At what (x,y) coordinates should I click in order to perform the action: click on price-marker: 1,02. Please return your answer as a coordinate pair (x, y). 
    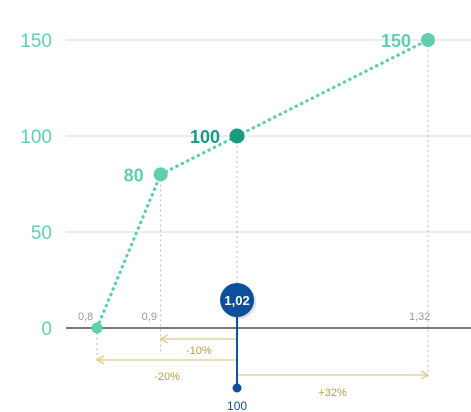
    Looking at the image, I should click on (238, 301).